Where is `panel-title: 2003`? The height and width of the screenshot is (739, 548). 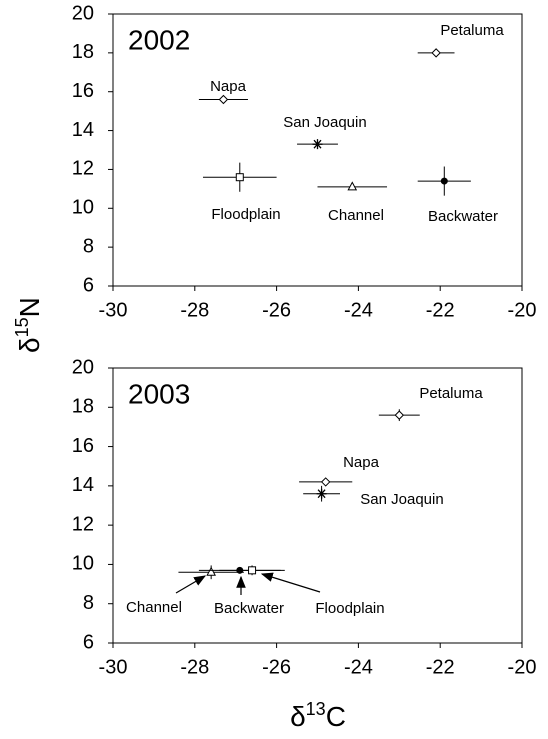 panel-title: 2003 is located at coordinates (159, 393).